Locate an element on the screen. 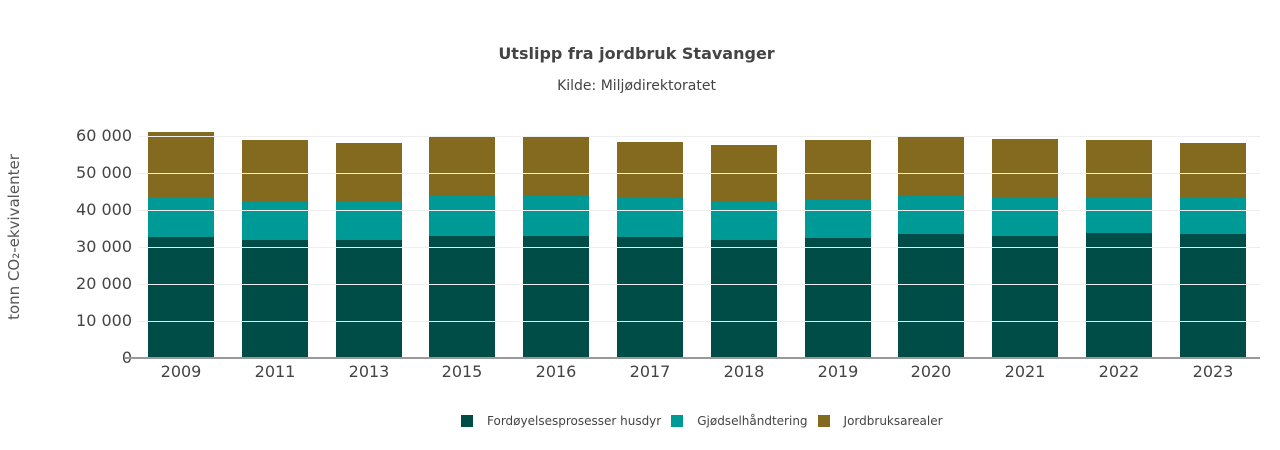 The width and height of the screenshot is (1280, 450). y-tick-label: 60 000 is located at coordinates (104, 135).